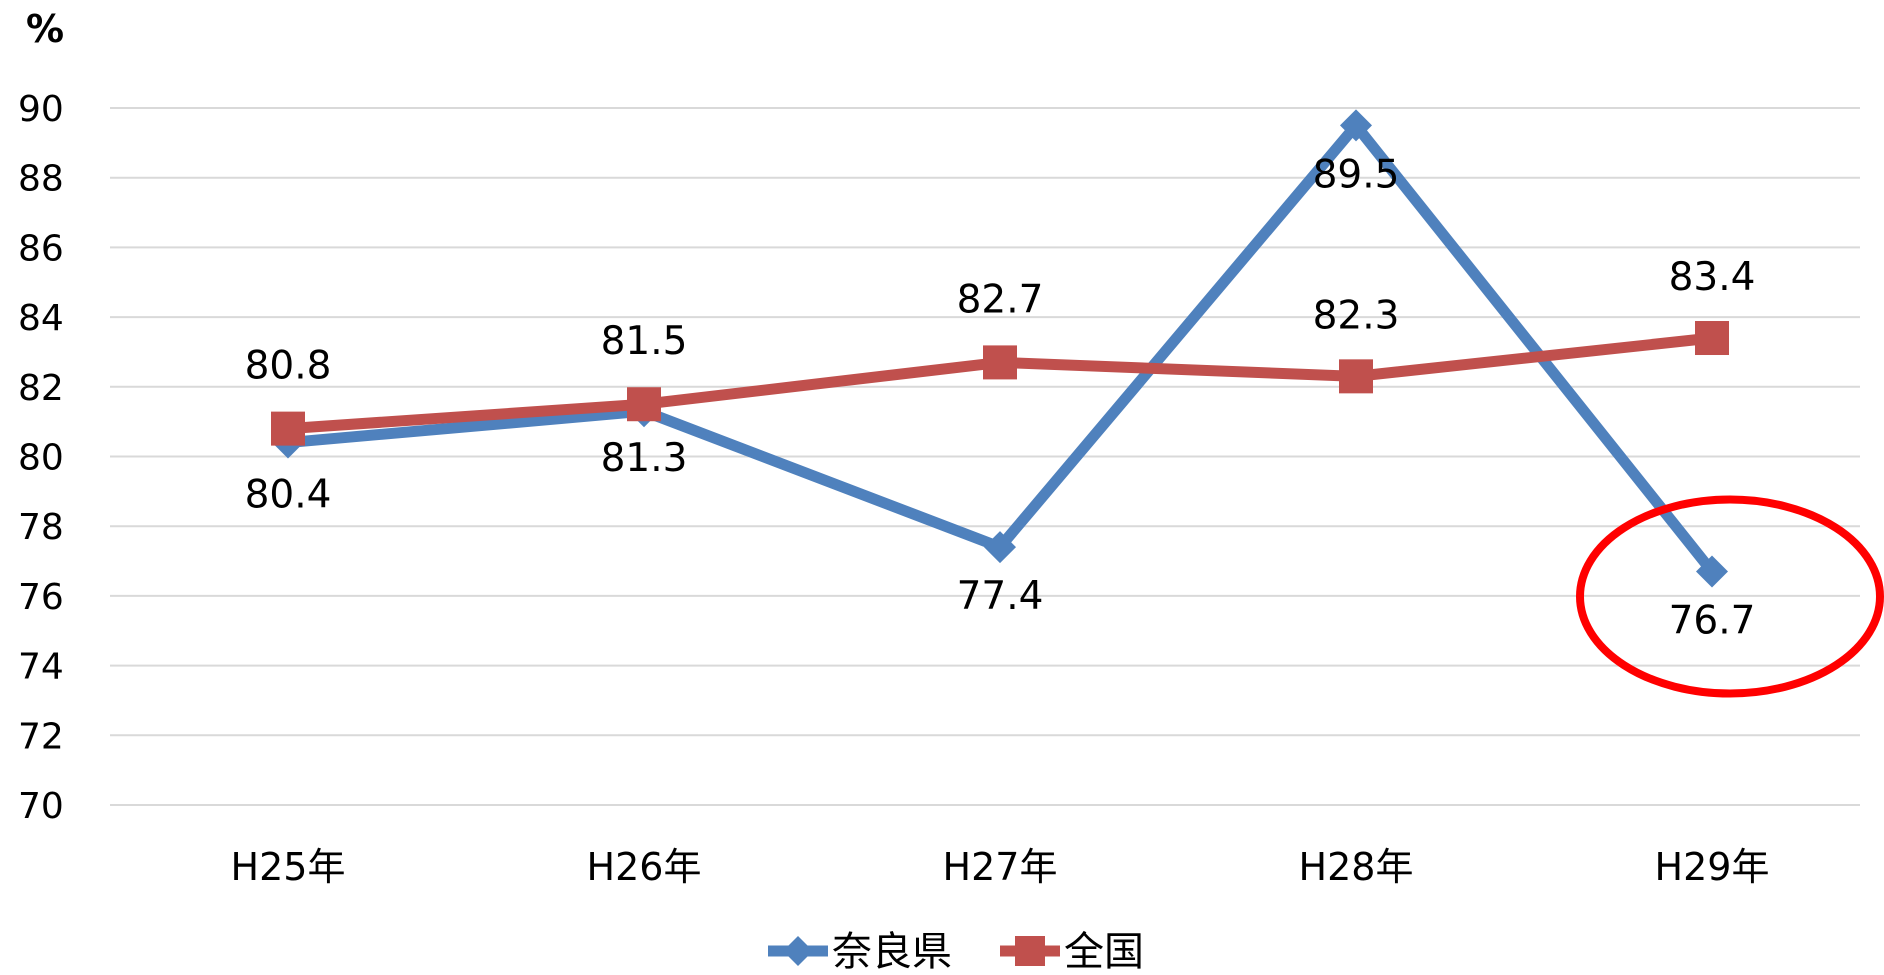 The height and width of the screenshot is (975, 1884). I want to click on annotations, so click(1730, 596).